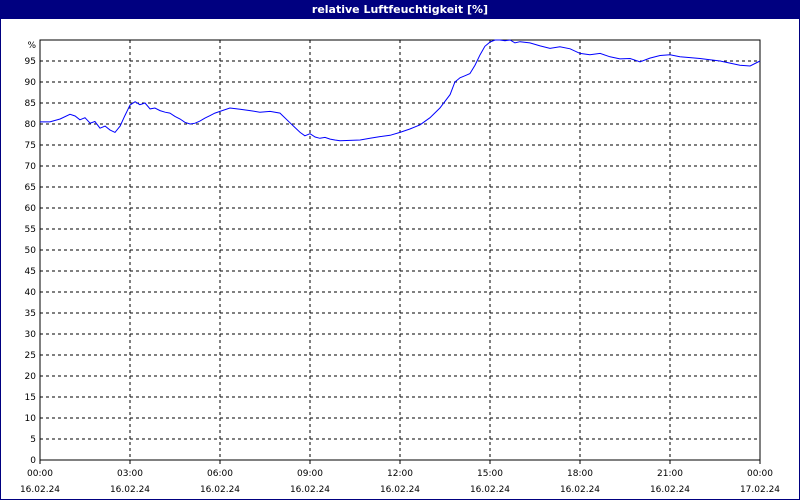 The width and height of the screenshot is (800, 500). I want to click on y-tick-label: 45, so click(30, 272).